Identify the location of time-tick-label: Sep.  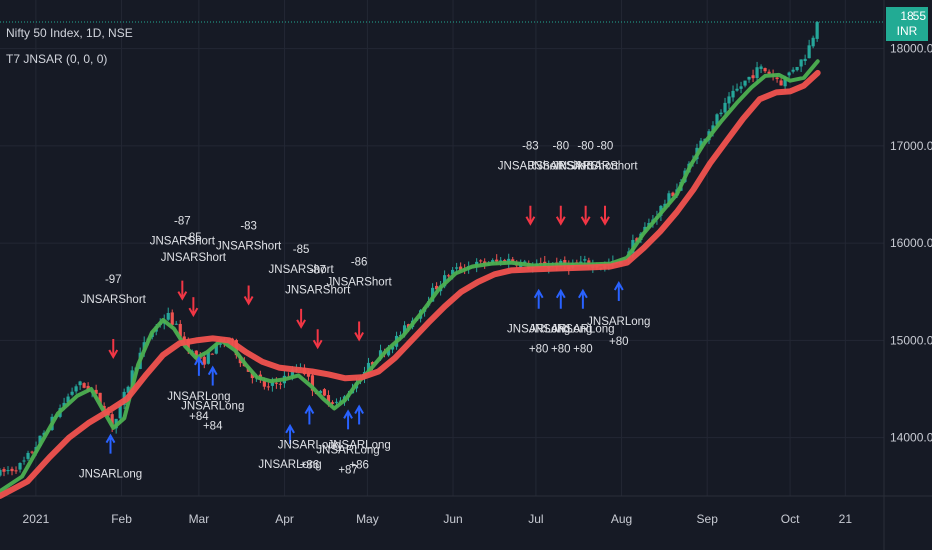
(708, 519).